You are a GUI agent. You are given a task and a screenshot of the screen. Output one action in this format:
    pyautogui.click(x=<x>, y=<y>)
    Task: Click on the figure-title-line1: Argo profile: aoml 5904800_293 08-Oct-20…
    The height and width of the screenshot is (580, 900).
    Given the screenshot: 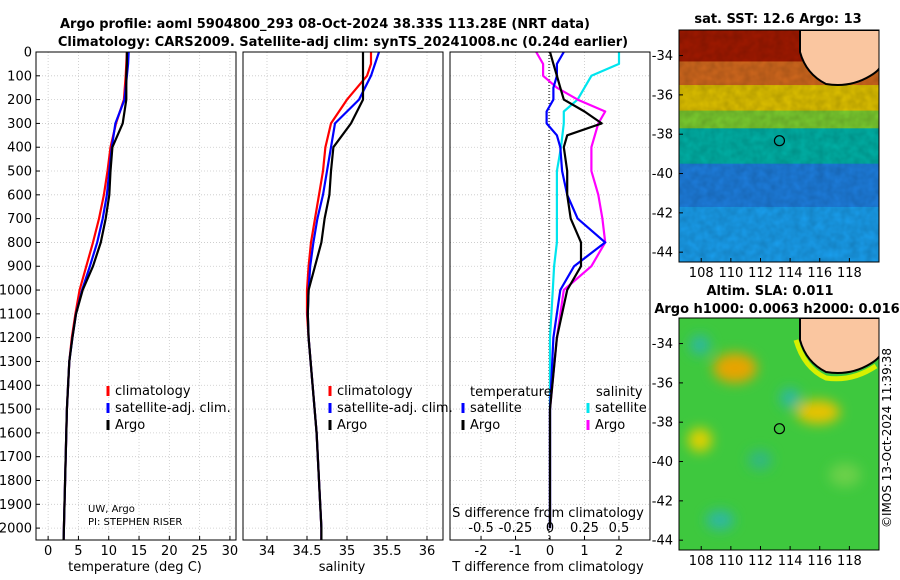 What is the action you would take?
    pyautogui.click(x=325, y=24)
    